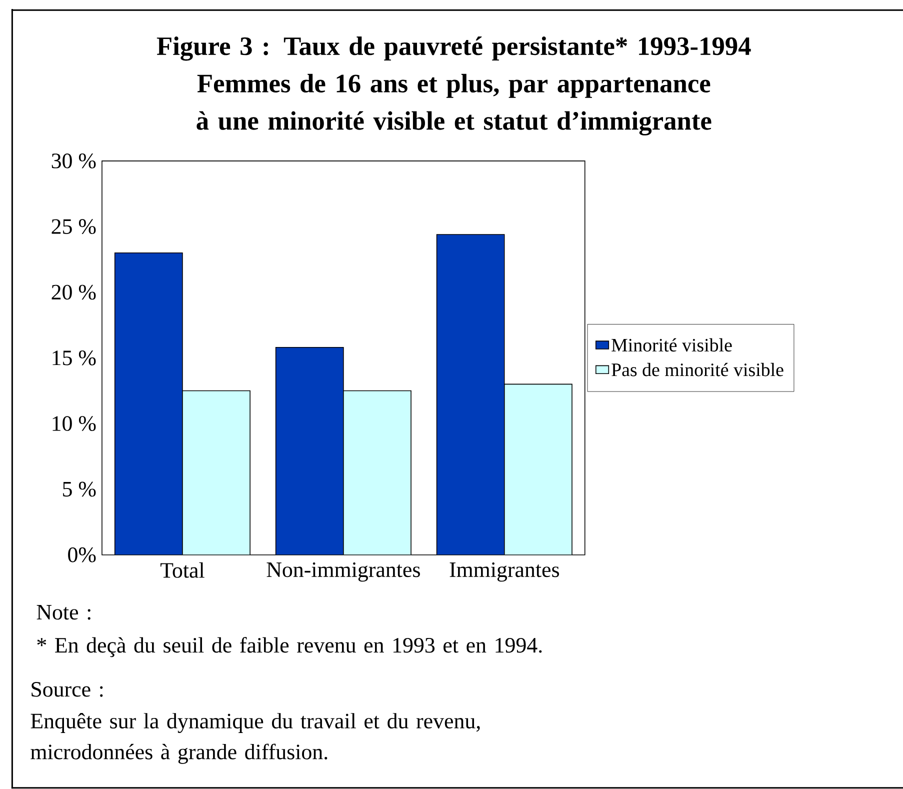 This screenshot has height=789, width=903. I want to click on x-tick-label: Total, so click(182, 570).